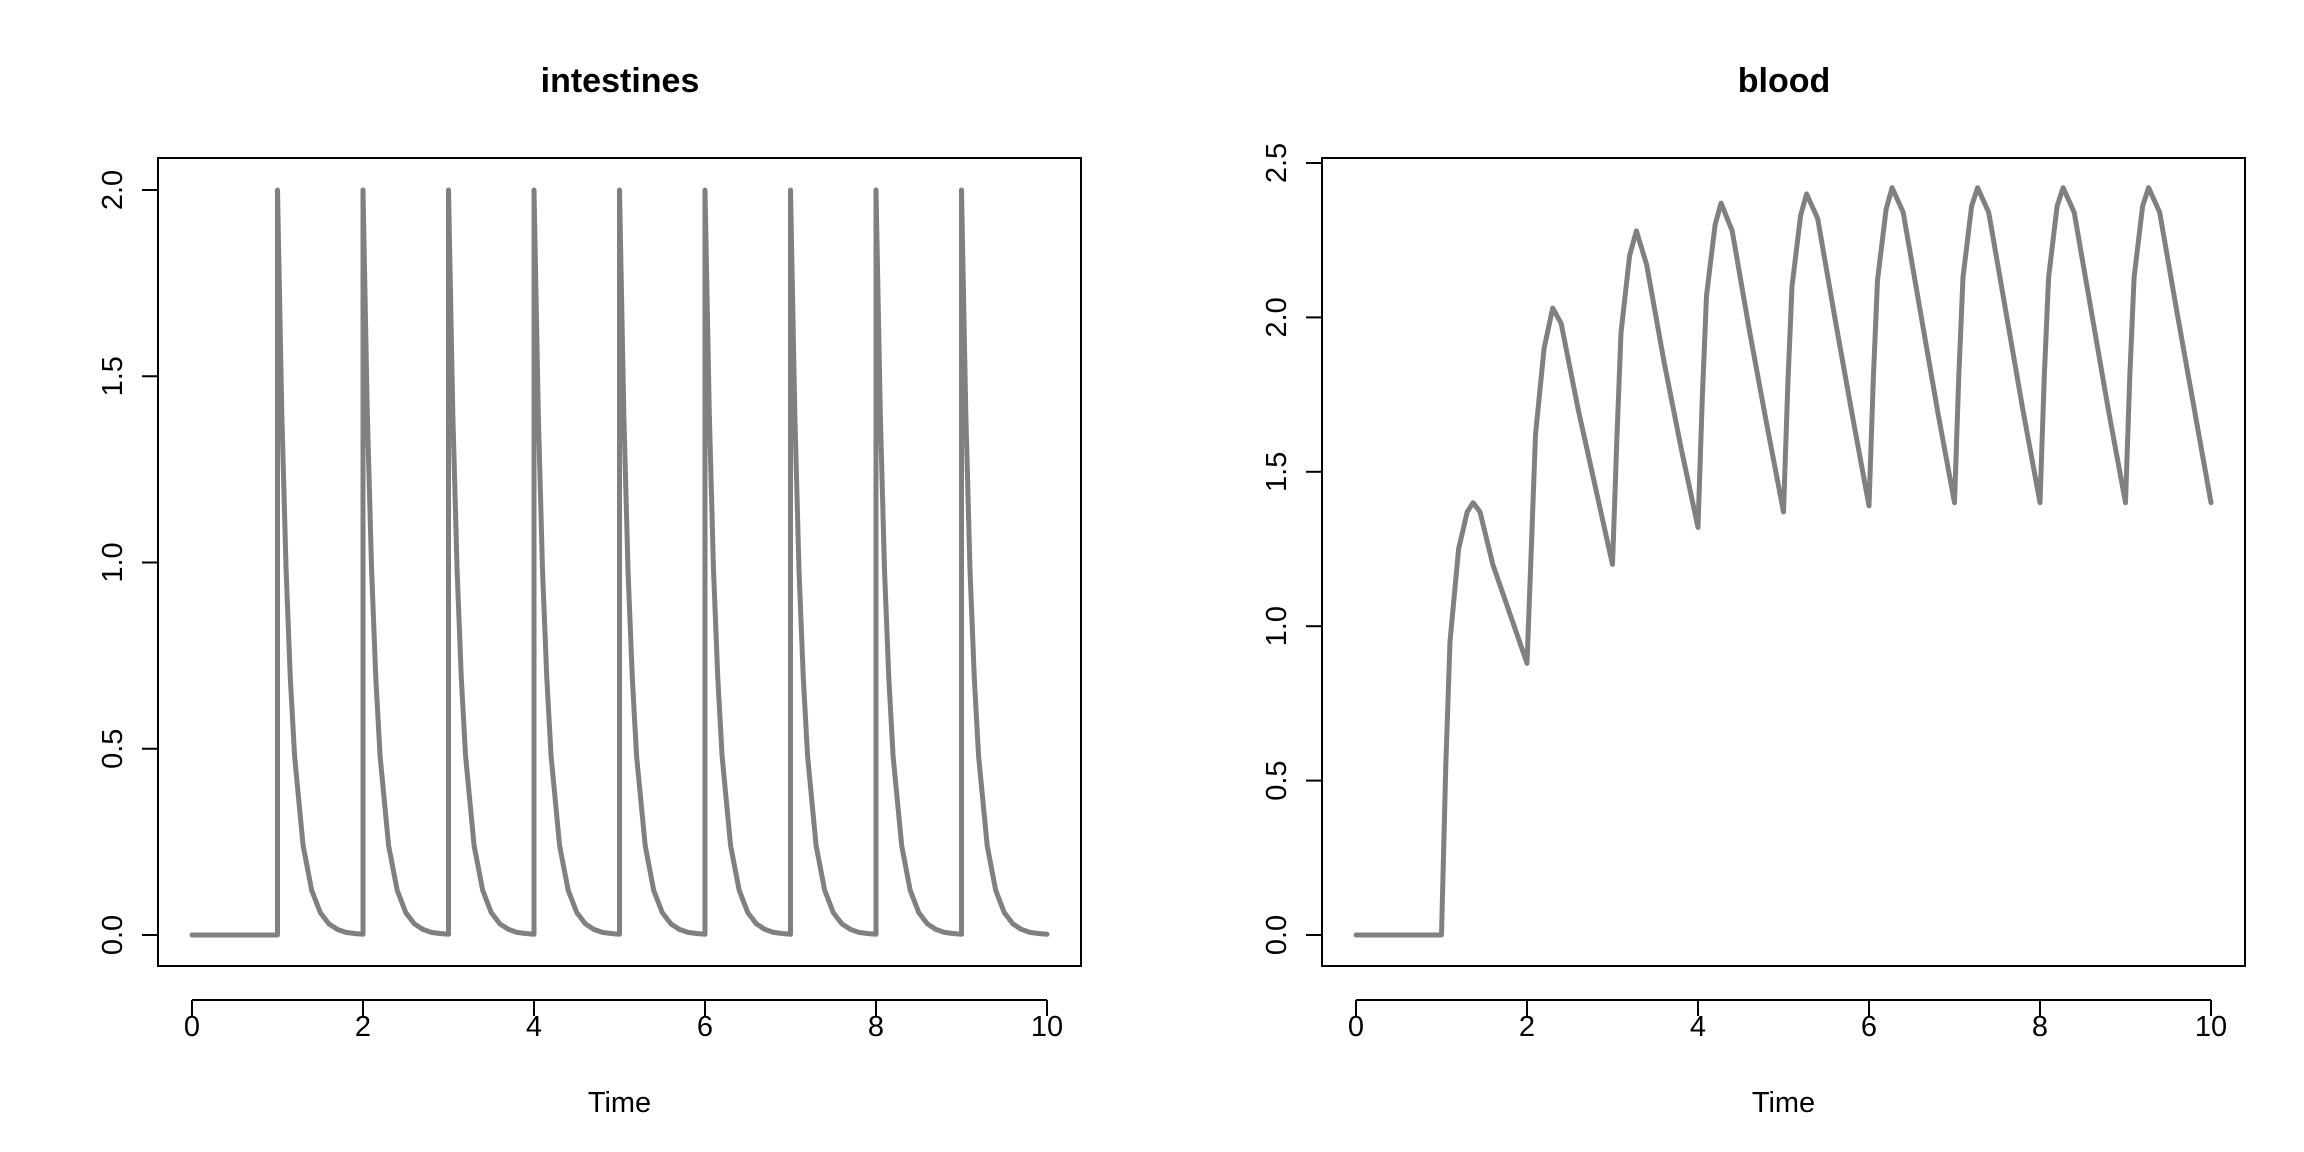 This screenshot has width=2304, height=1152. Describe the element at coordinates (1784, 81) in the screenshot. I see `chart-title: blood` at that location.